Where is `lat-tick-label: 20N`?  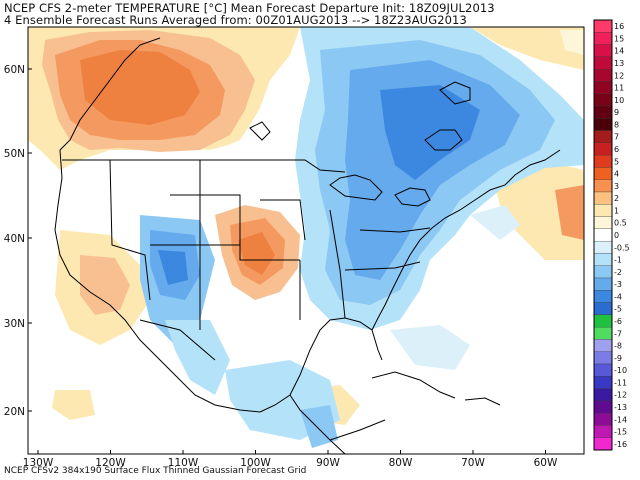 lat-tick-label: 20N is located at coordinates (14, 412).